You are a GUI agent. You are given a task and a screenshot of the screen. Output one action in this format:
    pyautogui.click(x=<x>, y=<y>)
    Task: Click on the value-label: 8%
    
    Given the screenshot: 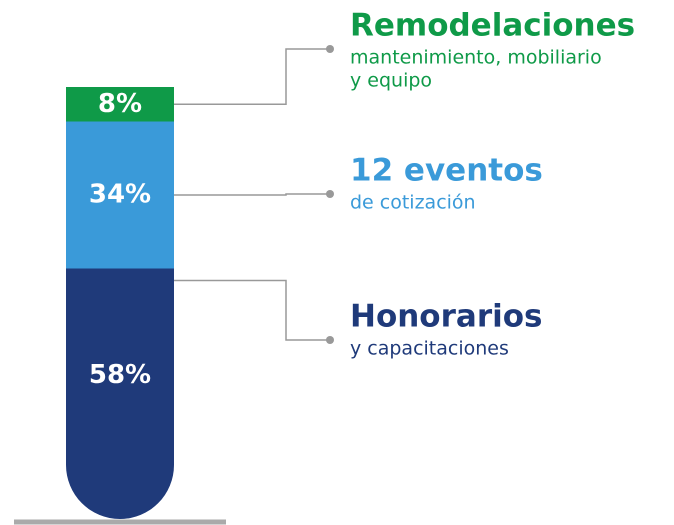 What is the action you would take?
    pyautogui.click(x=120, y=104)
    